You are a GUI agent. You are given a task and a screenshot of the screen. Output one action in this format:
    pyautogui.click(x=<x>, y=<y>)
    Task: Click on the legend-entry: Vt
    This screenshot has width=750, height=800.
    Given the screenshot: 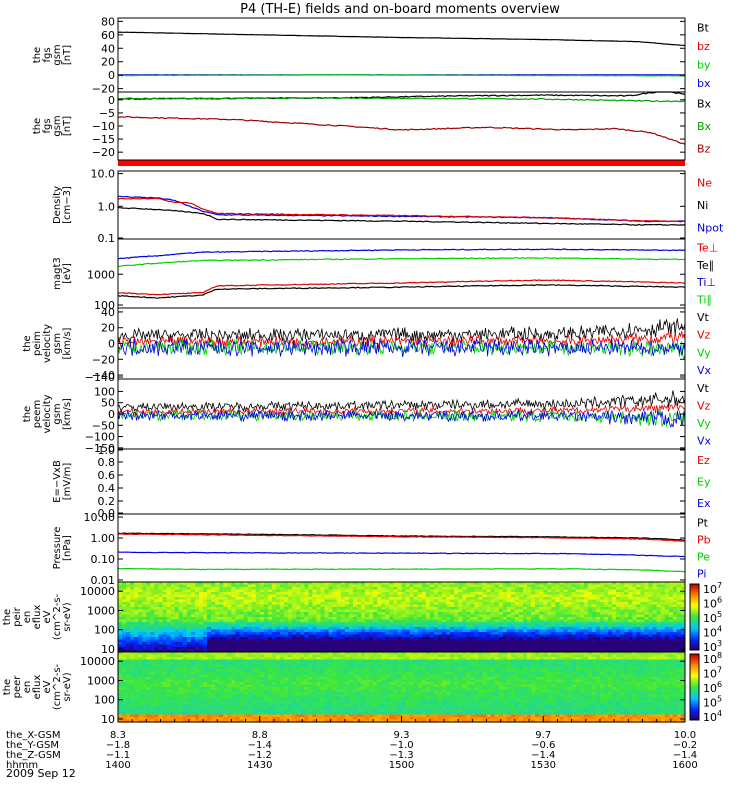 What is the action you would take?
    pyautogui.click(x=703, y=388)
    